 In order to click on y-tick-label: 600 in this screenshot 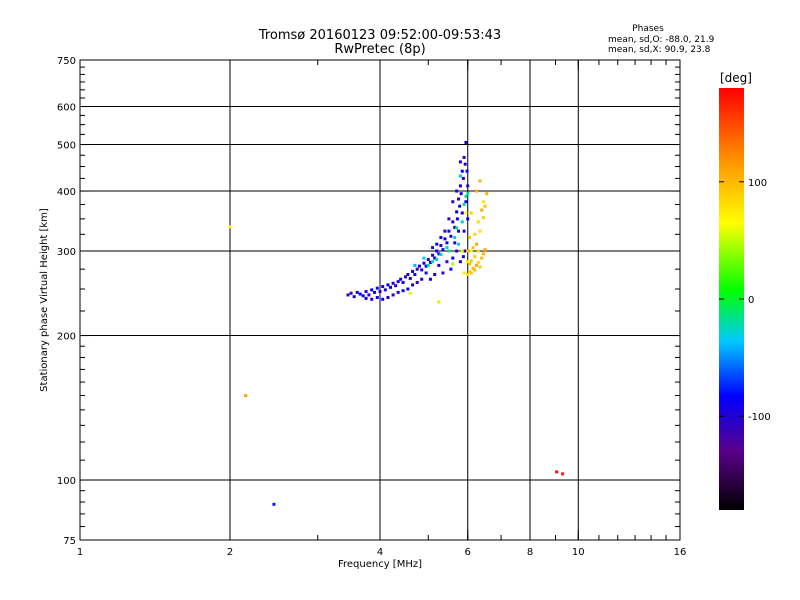, I will do `click(66, 108)`.